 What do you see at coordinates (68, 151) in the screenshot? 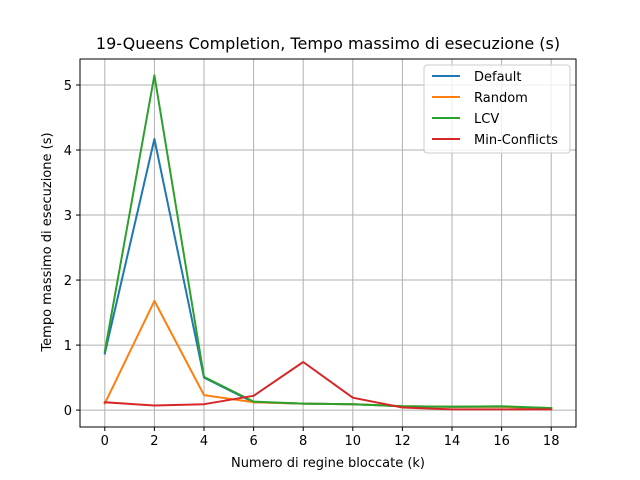
I see `y-tick-label: 4` at bounding box center [68, 151].